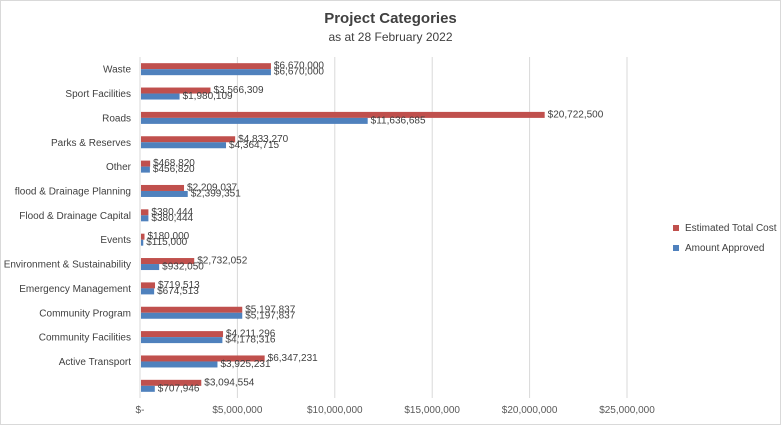 The height and width of the screenshot is (425, 781). What do you see at coordinates (222, 261) in the screenshot?
I see `data-label: $2,732,052` at bounding box center [222, 261].